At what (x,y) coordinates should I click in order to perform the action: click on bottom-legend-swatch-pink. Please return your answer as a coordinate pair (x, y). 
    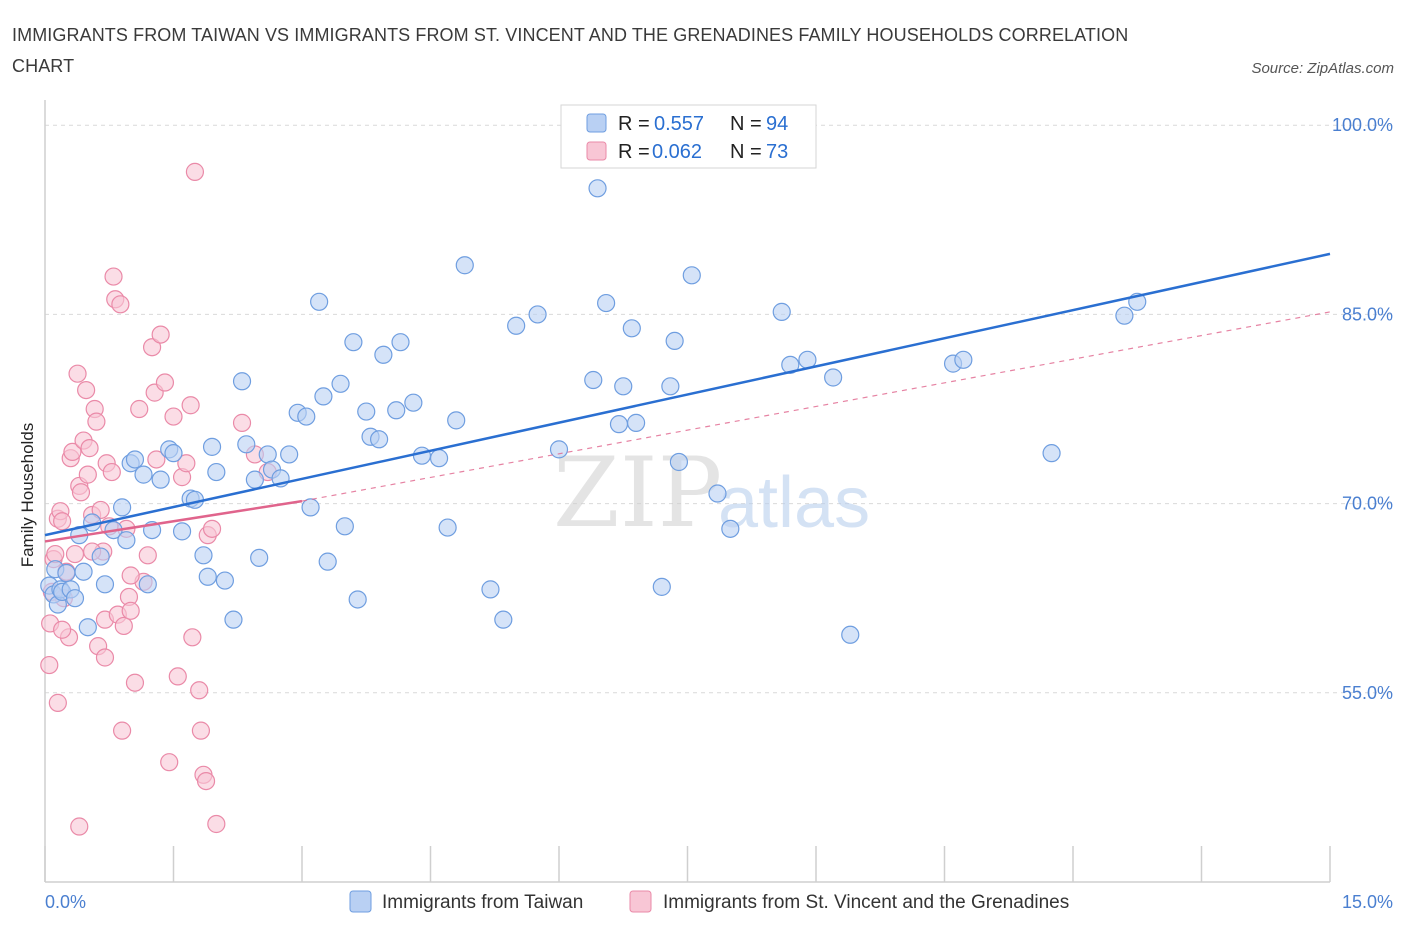
    Looking at the image, I should click on (640, 901).